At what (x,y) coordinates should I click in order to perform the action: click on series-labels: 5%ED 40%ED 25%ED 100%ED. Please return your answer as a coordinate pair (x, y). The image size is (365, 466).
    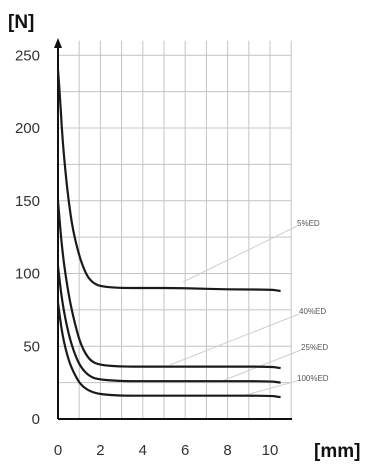
    Looking at the image, I should click on (313, 301).